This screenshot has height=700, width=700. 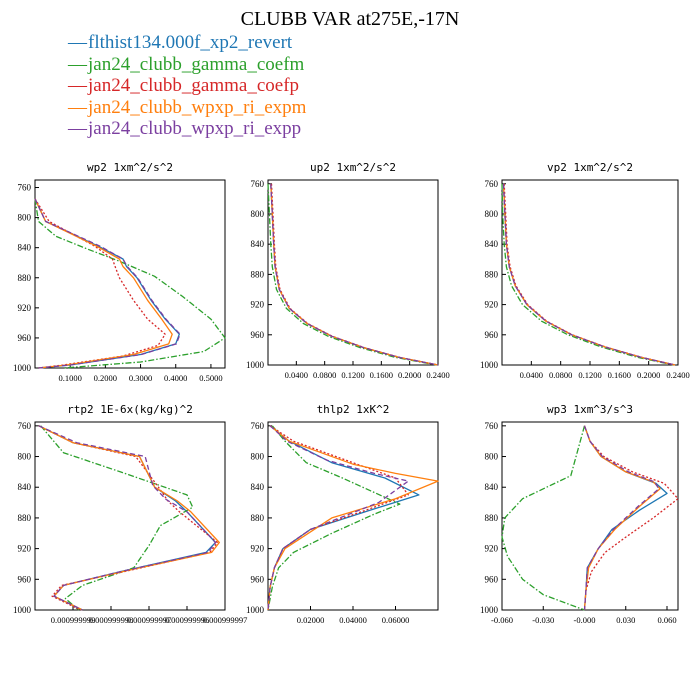 I want to click on panel-title: thlp2 1xK^2, so click(x=353, y=409).